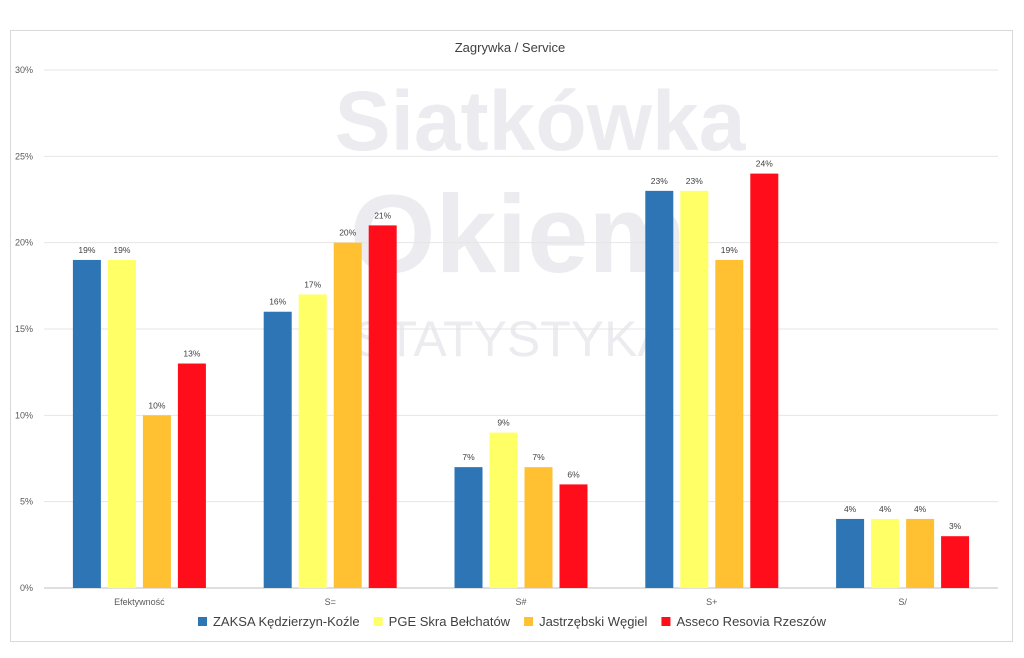  Describe the element at coordinates (347, 233) in the screenshot. I see `data-label: 20%` at that location.